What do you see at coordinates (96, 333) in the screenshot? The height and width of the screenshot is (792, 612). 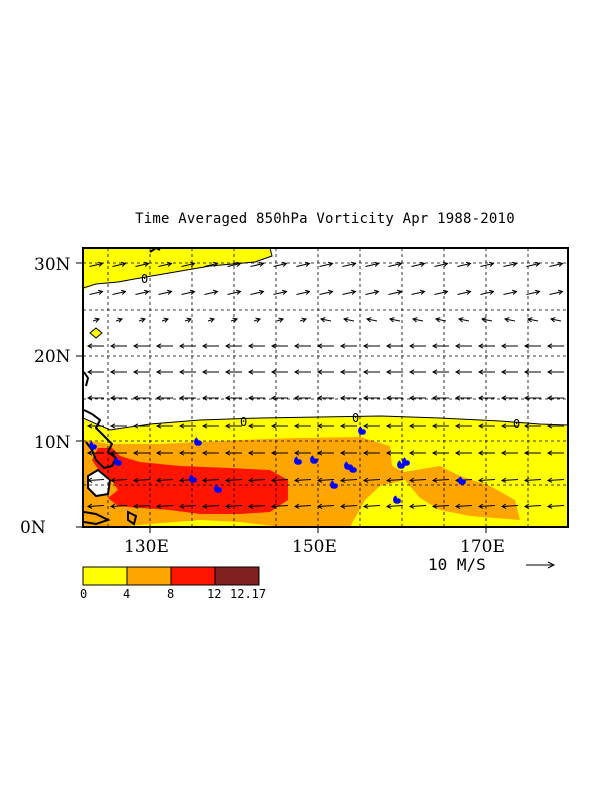 I see `vorticity-patch-small` at bounding box center [96, 333].